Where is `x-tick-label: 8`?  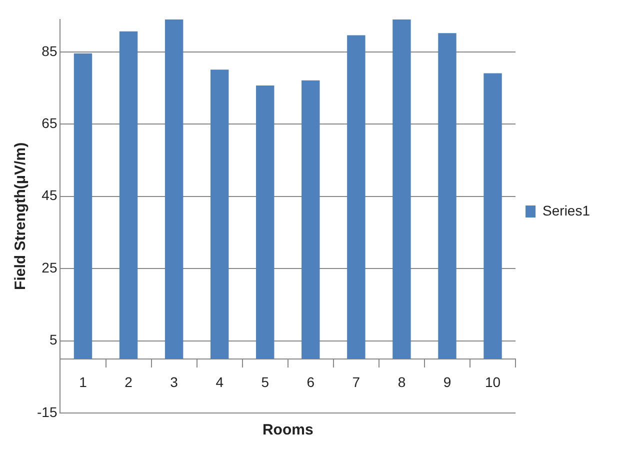
x-tick-label: 8 is located at coordinates (402, 382).